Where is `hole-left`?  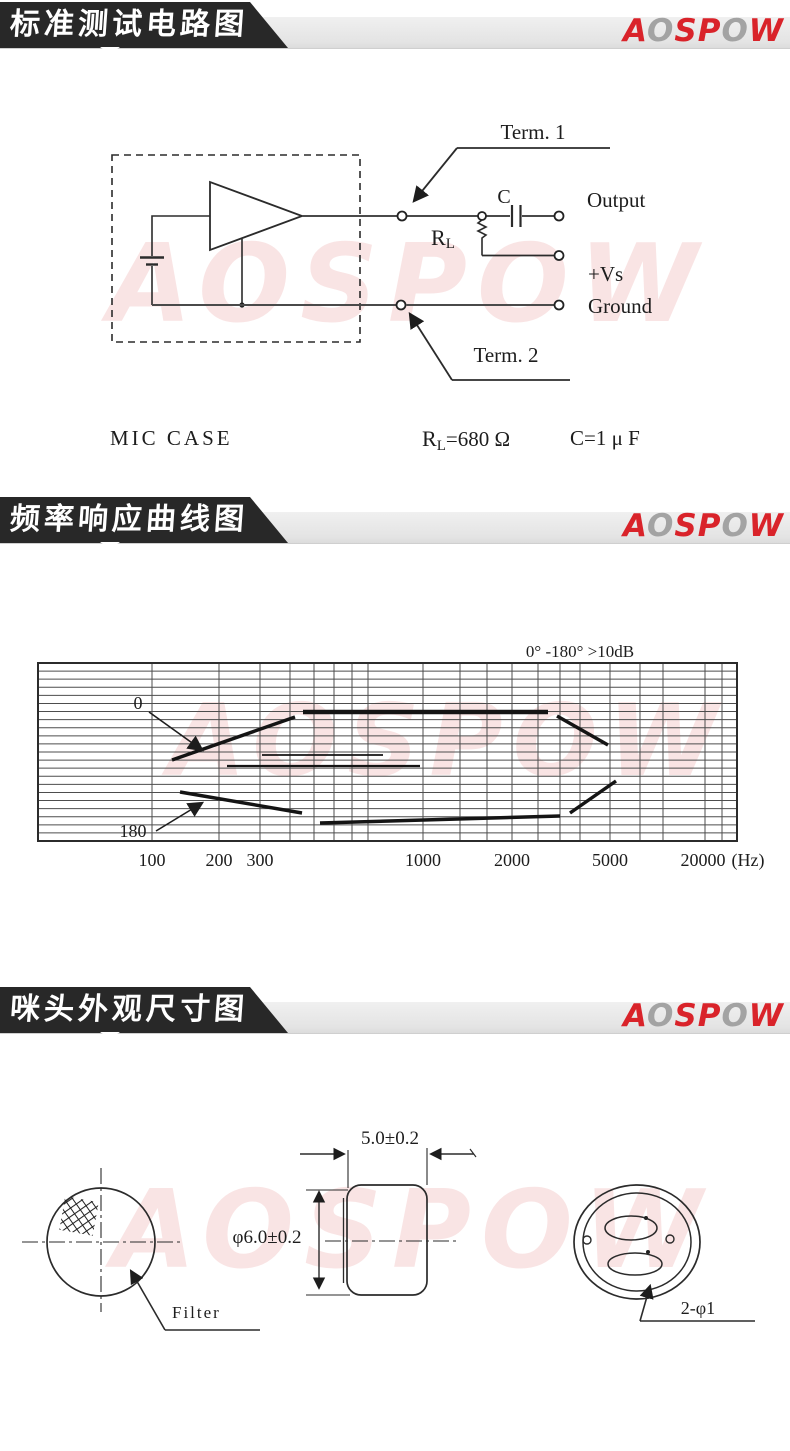
hole-left is located at coordinates (587, 1240).